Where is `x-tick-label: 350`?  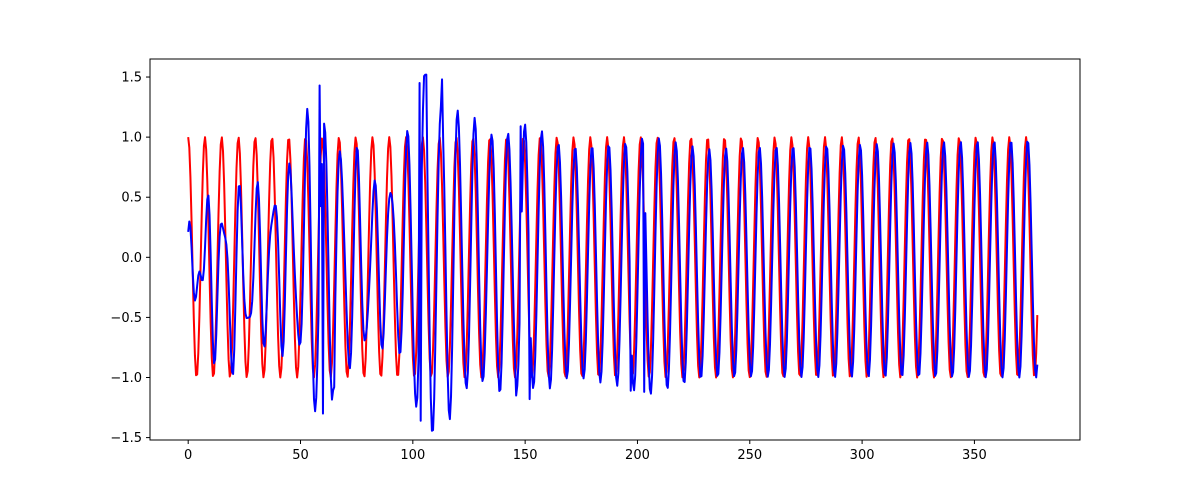
x-tick-label: 350 is located at coordinates (974, 455).